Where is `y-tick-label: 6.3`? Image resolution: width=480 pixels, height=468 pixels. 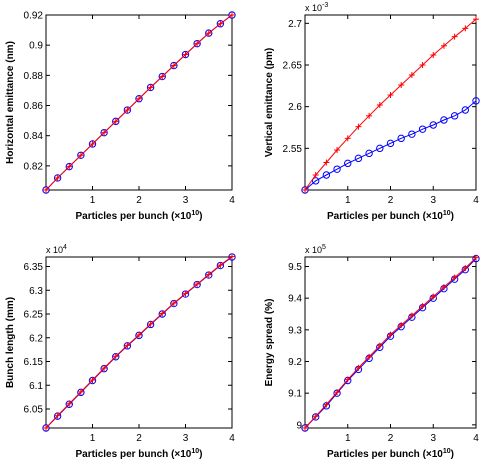
y-tick-label: 6.3 is located at coordinates (36, 291).